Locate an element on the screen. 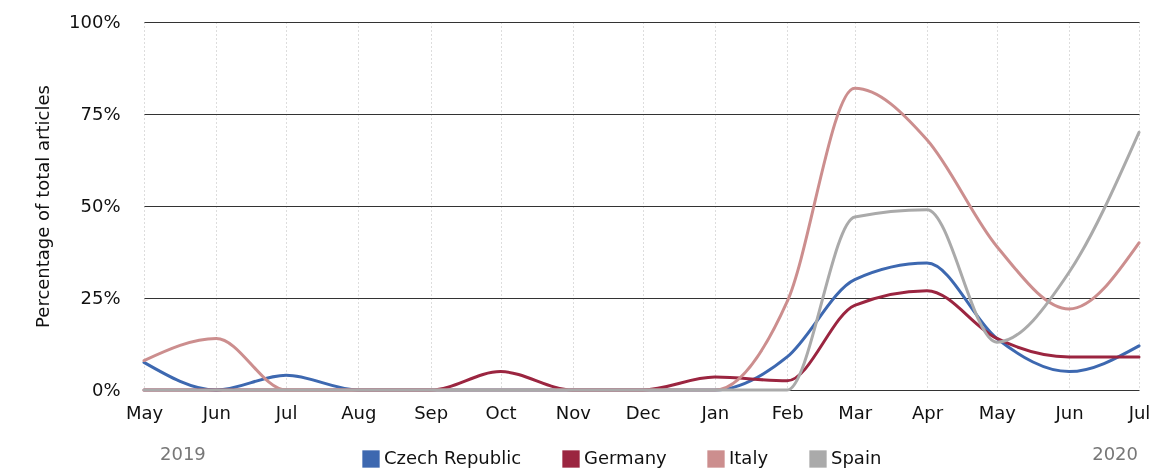 The width and height of the screenshot is (1166, 475). x-tick-label: Mar is located at coordinates (855, 412).